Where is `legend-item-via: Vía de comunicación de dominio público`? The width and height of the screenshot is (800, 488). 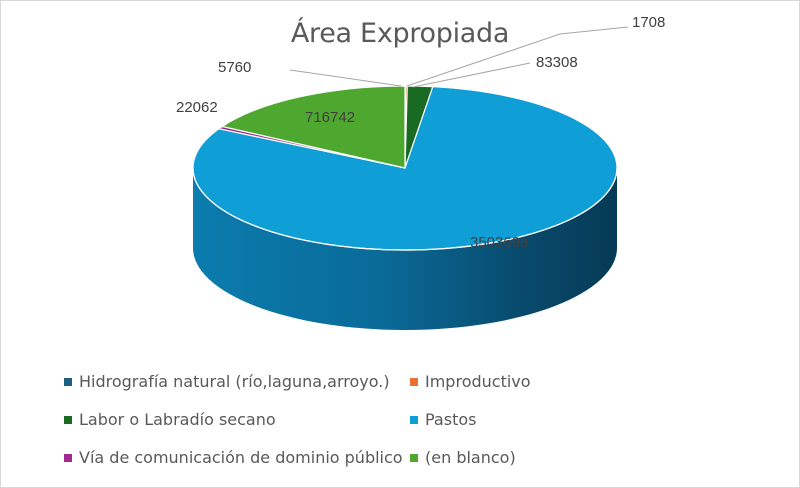 legend-item-via: Vía de comunicación de dominio público is located at coordinates (233, 457).